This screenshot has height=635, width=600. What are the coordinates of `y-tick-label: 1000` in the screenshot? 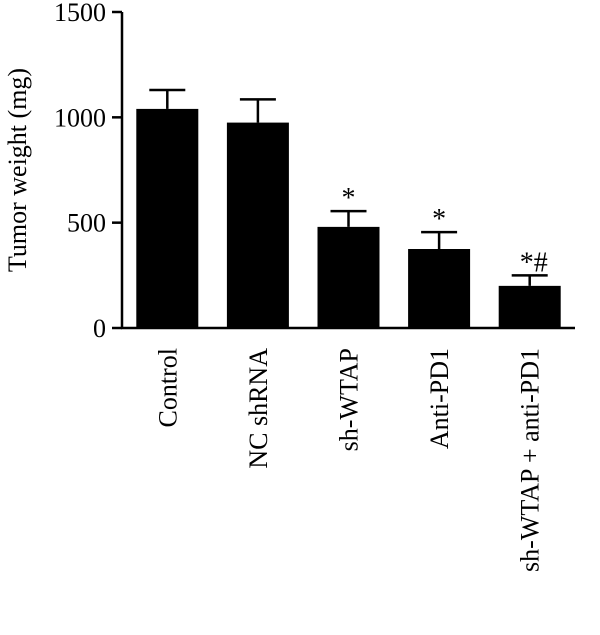 It's located at (80, 117).